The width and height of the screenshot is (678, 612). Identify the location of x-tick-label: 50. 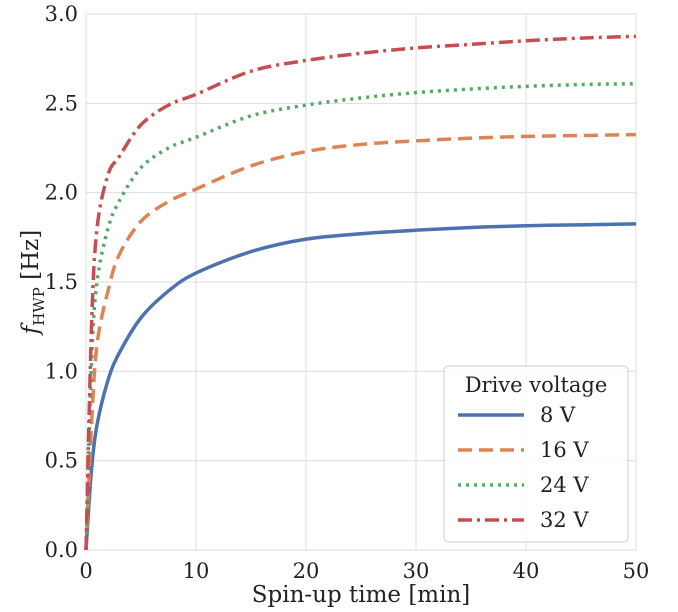
(636, 571).